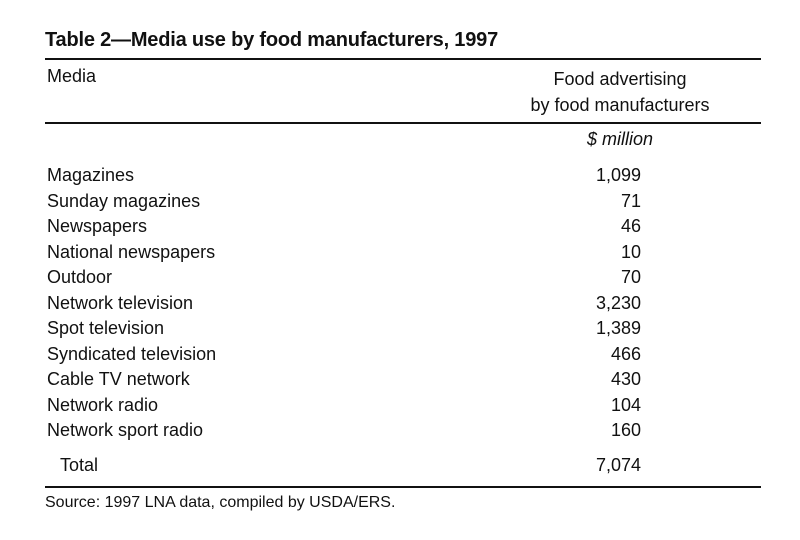  What do you see at coordinates (106, 328) in the screenshot?
I see `row-label: Spot television` at bounding box center [106, 328].